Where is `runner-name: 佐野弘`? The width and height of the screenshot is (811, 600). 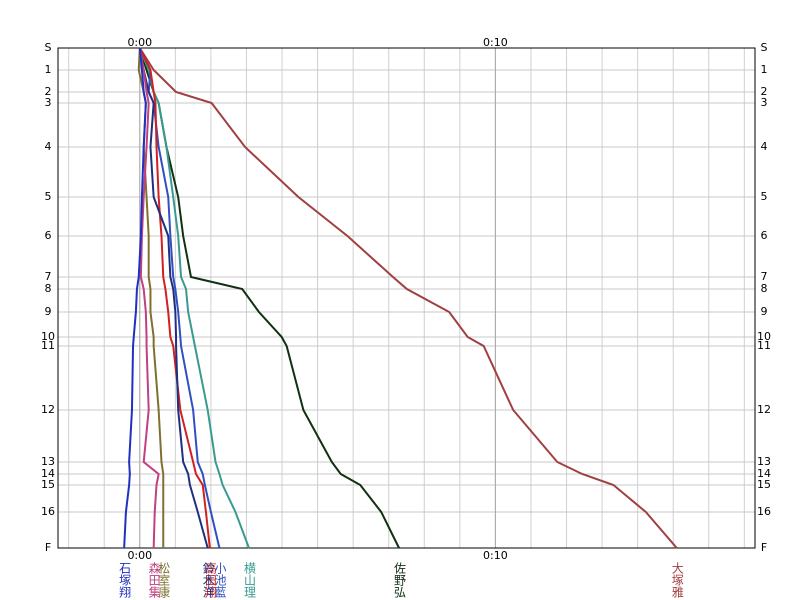 runner-name: 佐野弘 is located at coordinates (400, 580).